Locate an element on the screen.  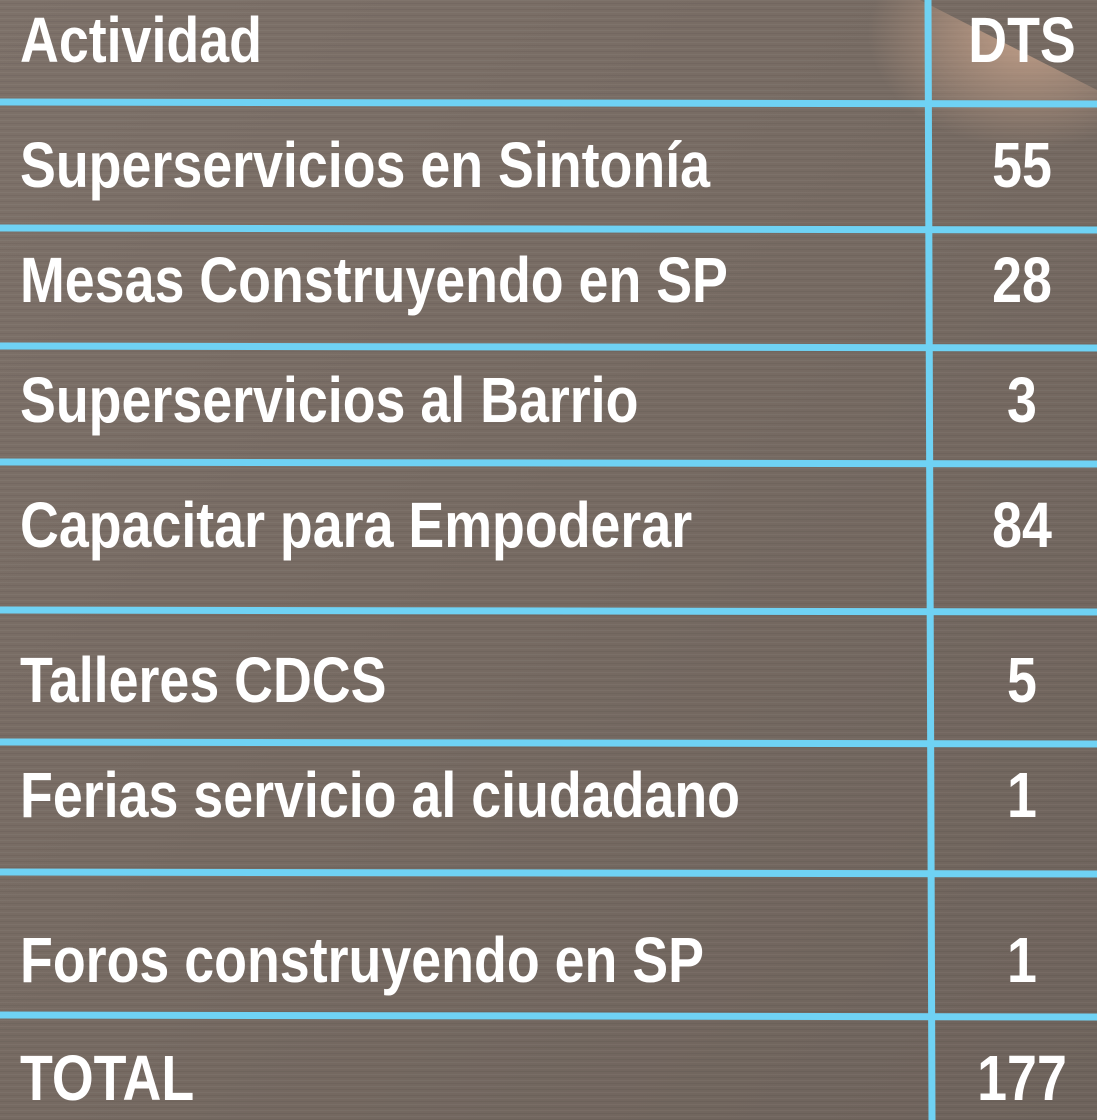
total-value: 177 is located at coordinates (1022, 1077).